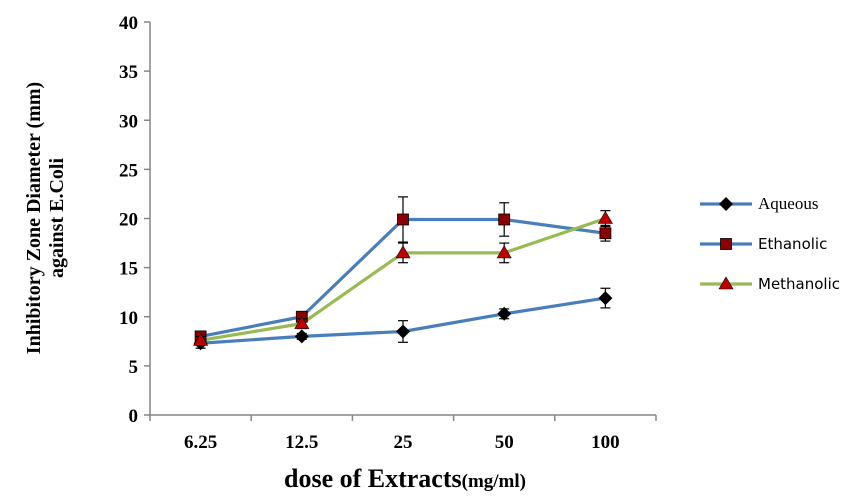 Image resolution: width=863 pixels, height=497 pixels. What do you see at coordinates (403, 442) in the screenshot?
I see `x-tick-label: 25` at bounding box center [403, 442].